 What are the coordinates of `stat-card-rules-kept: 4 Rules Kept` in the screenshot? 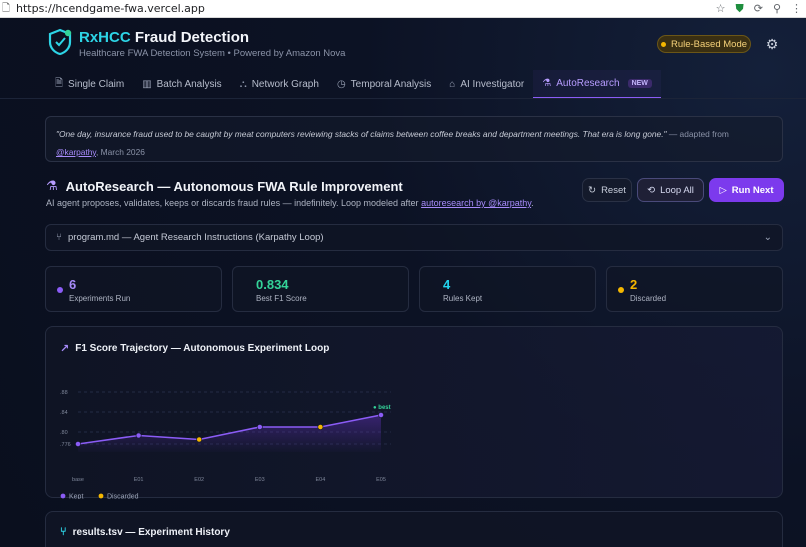 It's located at (507, 289).